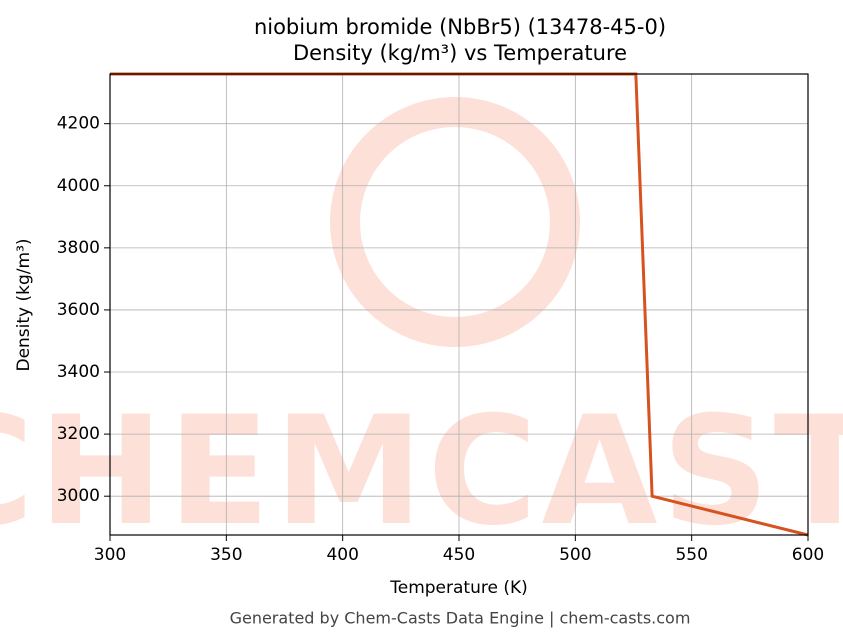 The height and width of the screenshot is (644, 843). What do you see at coordinates (458, 588) in the screenshot?
I see `x-axis-label: Temperature (K)` at bounding box center [458, 588].